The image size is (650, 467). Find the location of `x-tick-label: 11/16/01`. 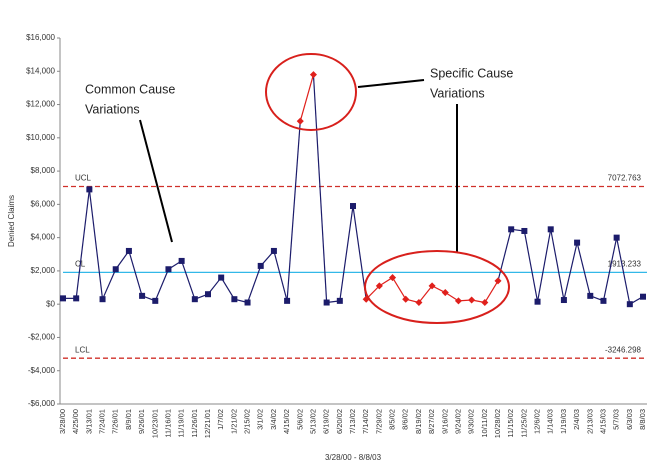

x-tick-label: 11/16/01 is located at coordinates (167, 423).